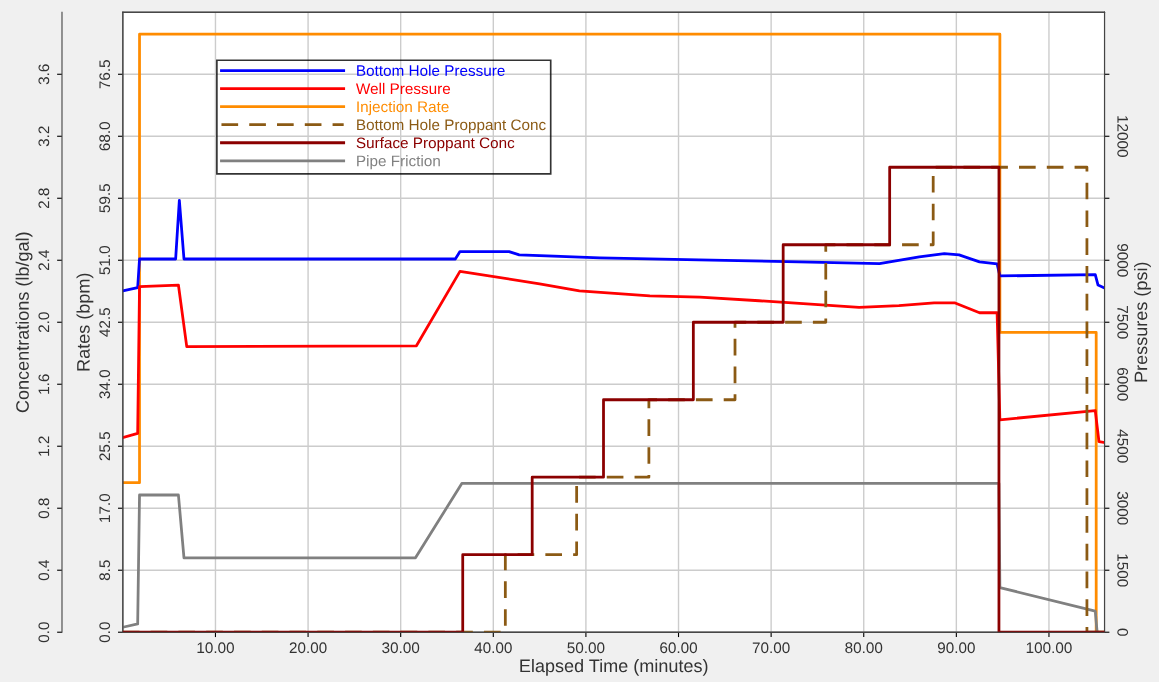  What do you see at coordinates (105, 507) in the screenshot?
I see `y-tick-label: 17.0` at bounding box center [105, 507].